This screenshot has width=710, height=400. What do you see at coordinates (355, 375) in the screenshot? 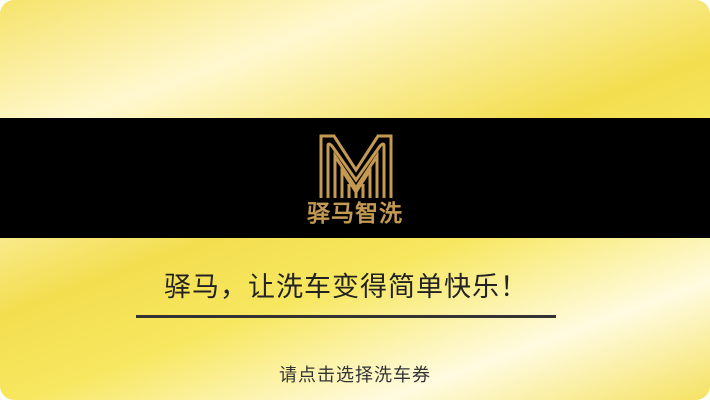
I see `select-voucher-prompt: 请点击选择洗车券` at bounding box center [355, 375].